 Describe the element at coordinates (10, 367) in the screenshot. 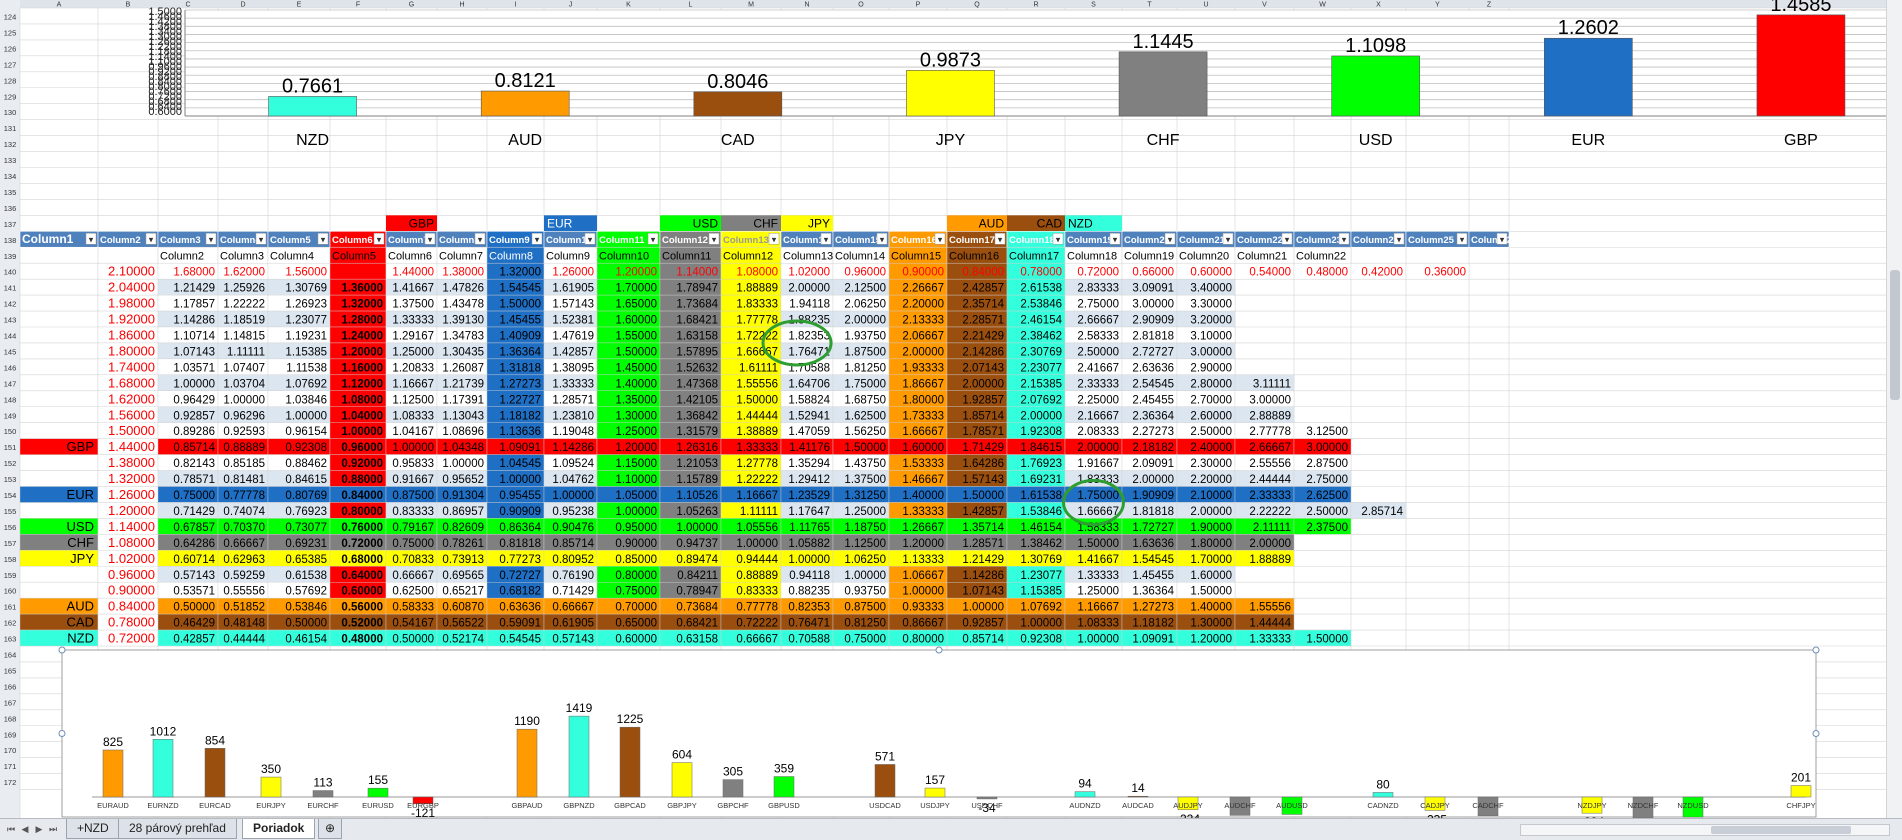

I see `row-header-146: 146` at that location.